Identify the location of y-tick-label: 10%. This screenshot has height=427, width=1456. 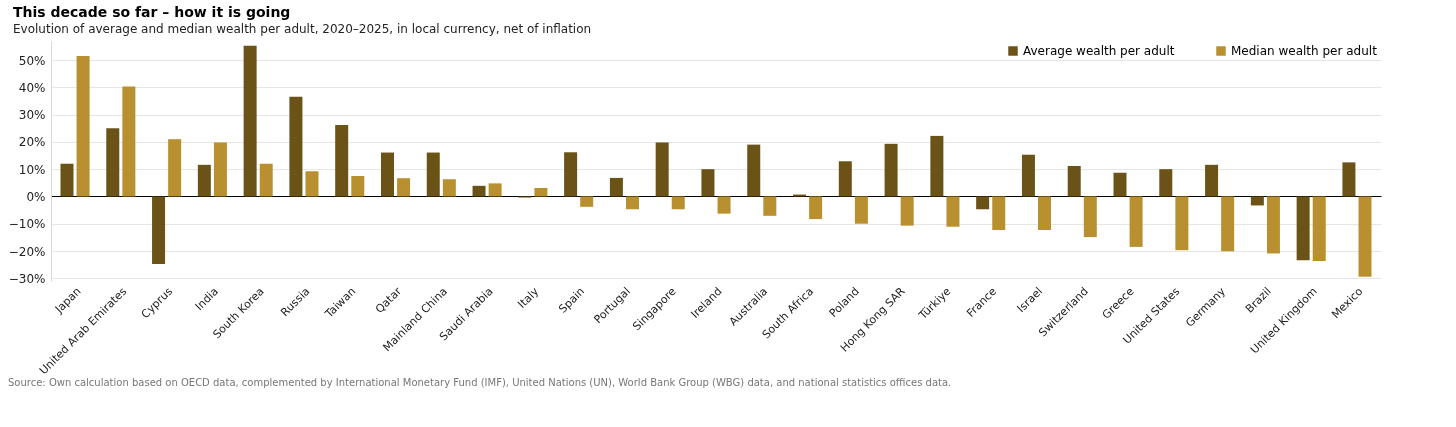
(32, 169).